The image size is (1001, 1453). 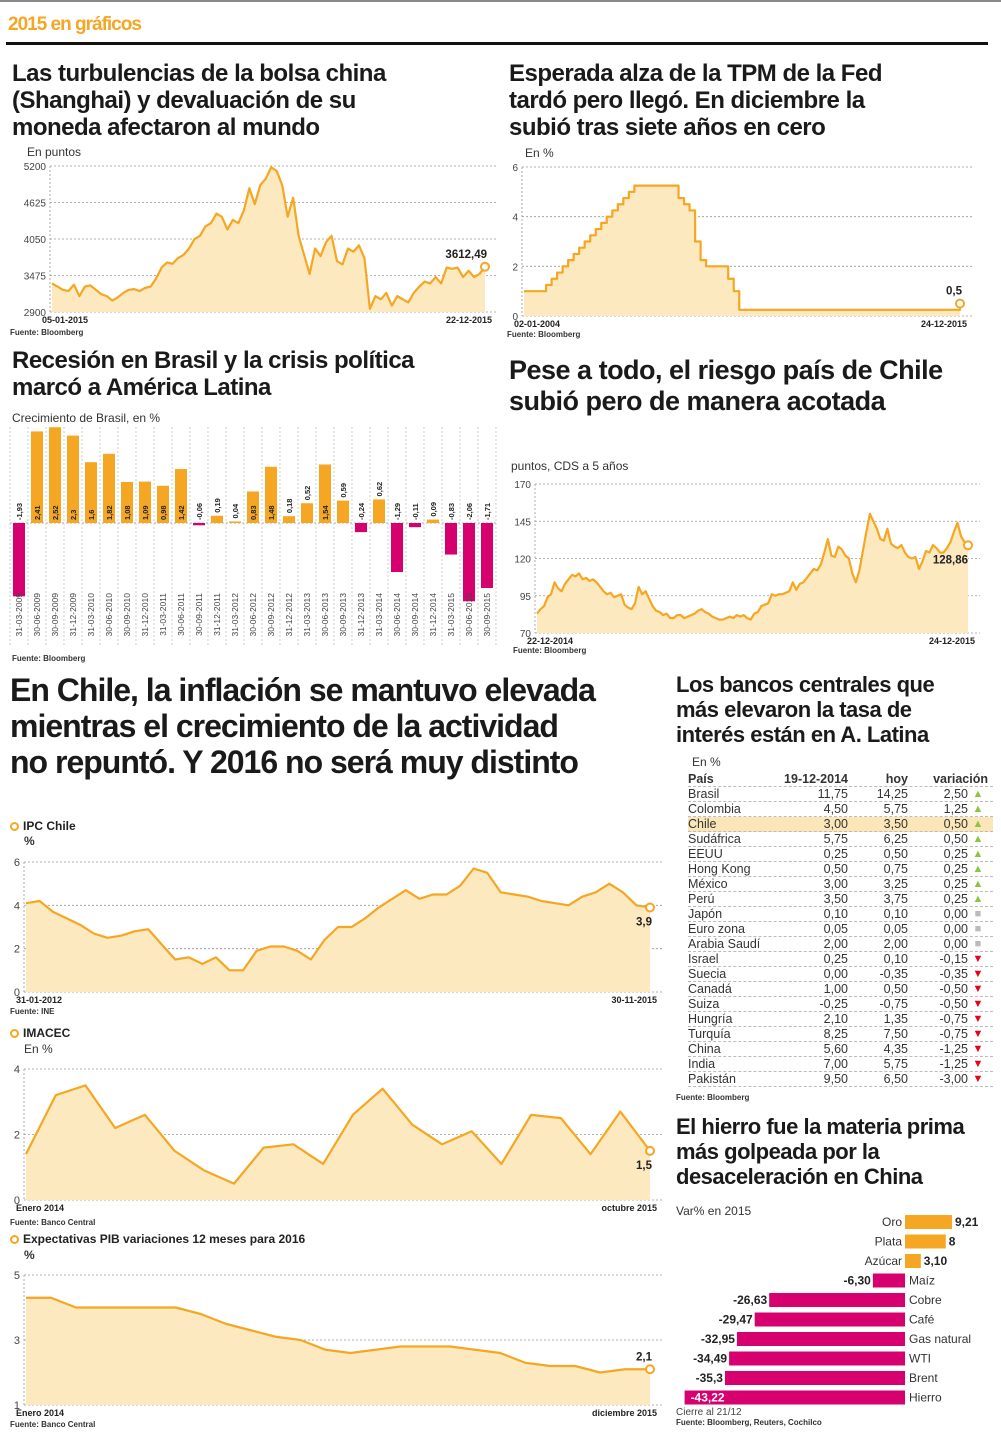 I want to click on shanghai-unit: En puntos, so click(x=54, y=152).